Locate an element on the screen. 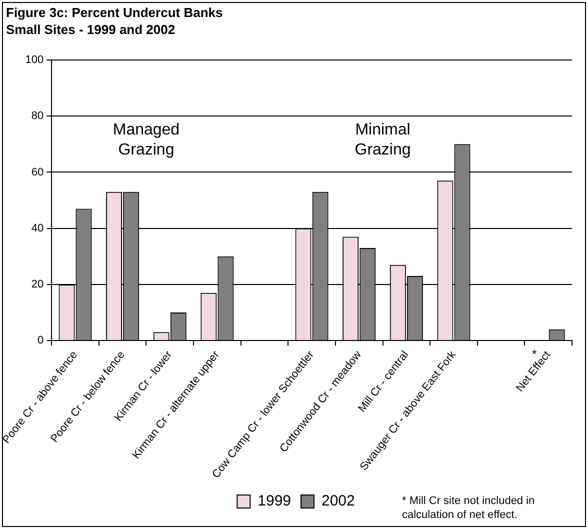  legend-label: 1999 is located at coordinates (275, 501).